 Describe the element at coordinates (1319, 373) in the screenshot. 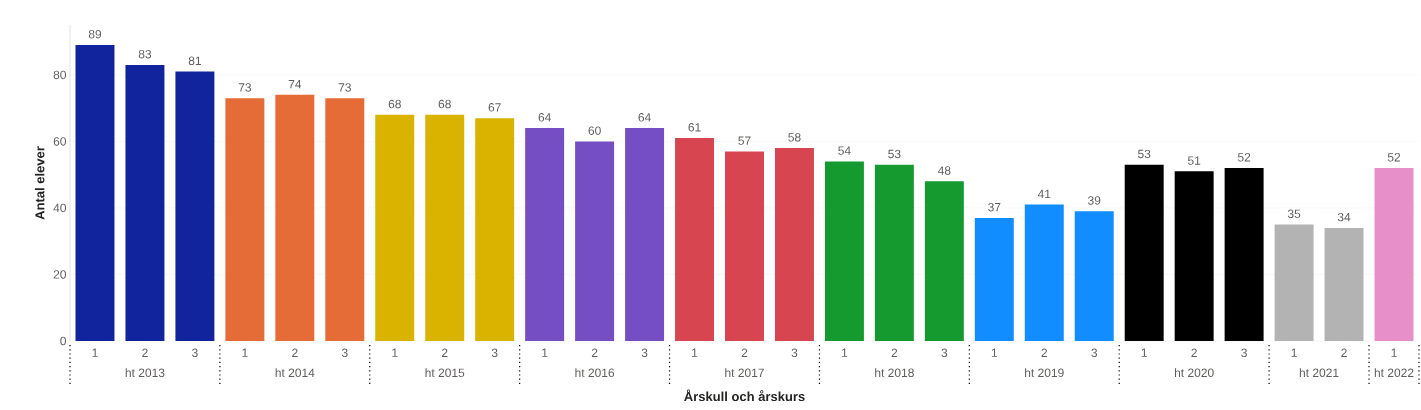

I see `text: ht 2021` at that location.